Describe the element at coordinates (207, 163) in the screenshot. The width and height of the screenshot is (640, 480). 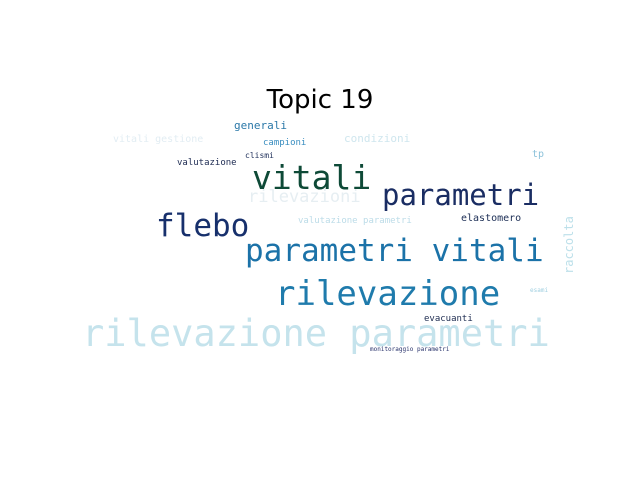
I see `word-valutazione: valutazione` at that location.